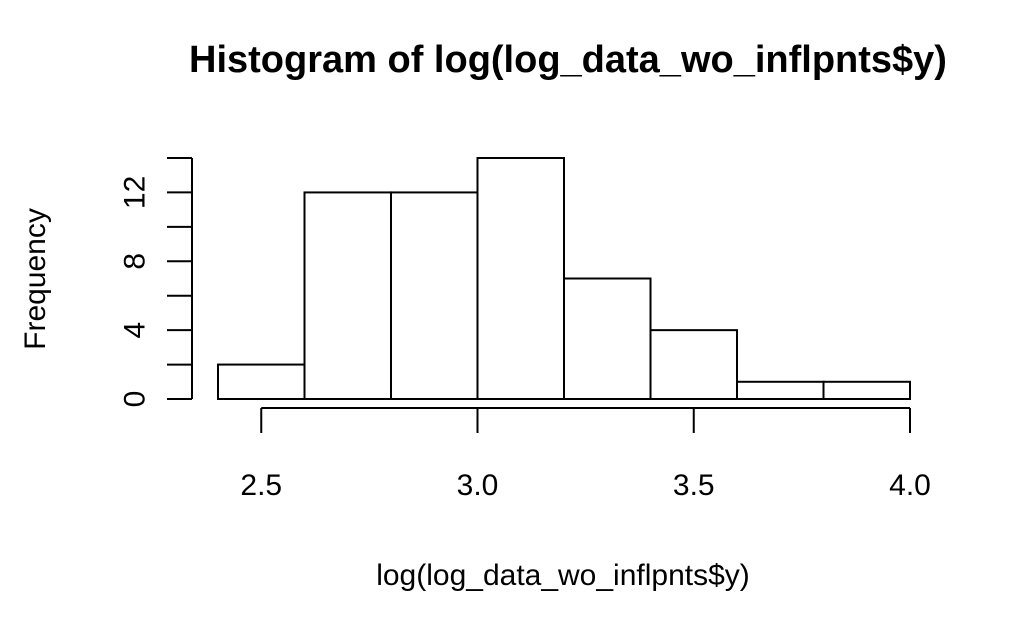 The image size is (1030, 618). Describe the element at coordinates (478, 485) in the screenshot. I see `x-tick-label-2: 3.0` at that location.